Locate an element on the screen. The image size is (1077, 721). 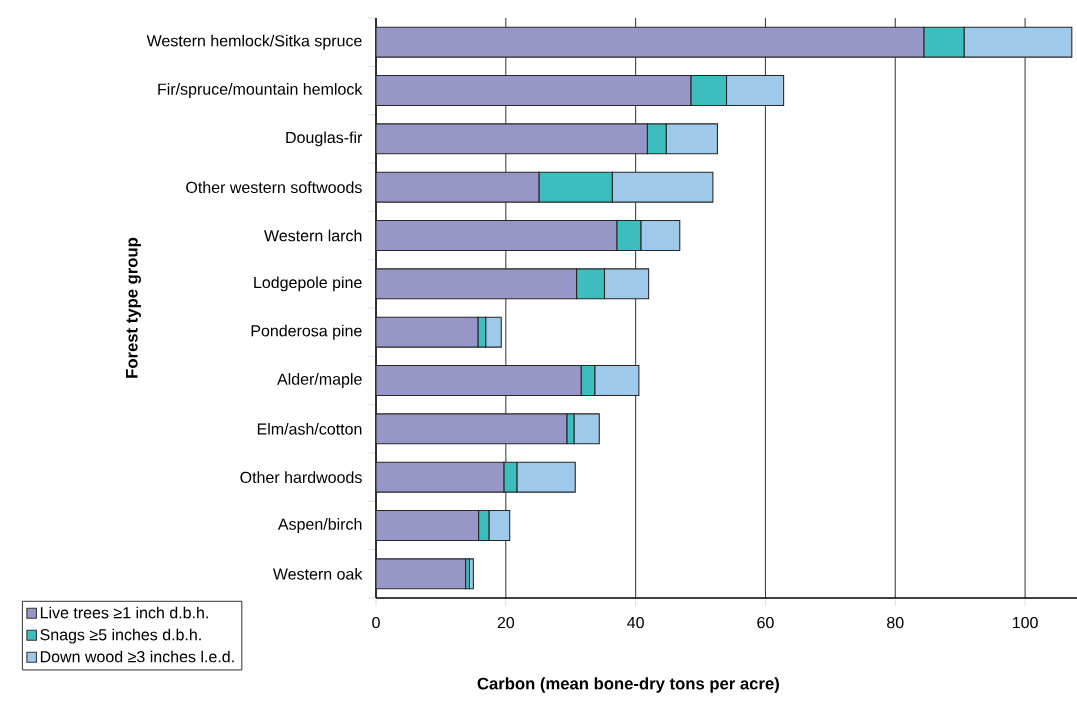
x-tick-label: 100 is located at coordinates (1025, 622).